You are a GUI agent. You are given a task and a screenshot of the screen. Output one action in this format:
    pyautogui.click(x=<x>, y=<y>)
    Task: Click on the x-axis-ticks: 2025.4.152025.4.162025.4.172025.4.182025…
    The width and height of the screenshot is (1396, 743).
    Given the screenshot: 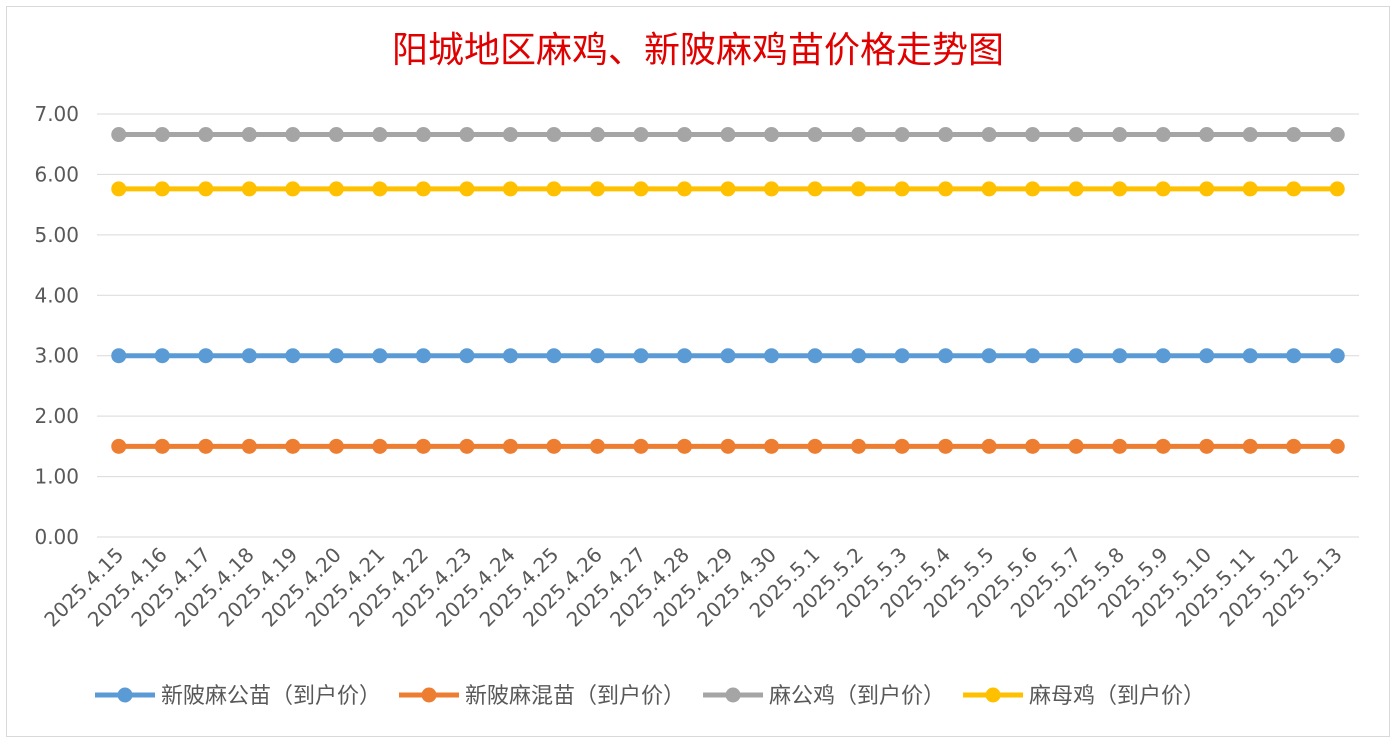 What is the action you would take?
    pyautogui.click(x=692, y=587)
    